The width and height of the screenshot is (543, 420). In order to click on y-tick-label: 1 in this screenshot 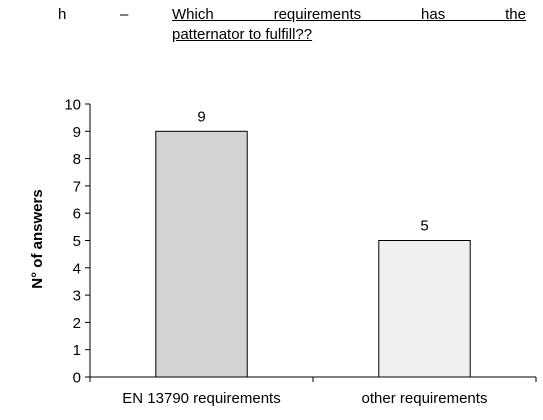, I will do `click(77, 350)`.